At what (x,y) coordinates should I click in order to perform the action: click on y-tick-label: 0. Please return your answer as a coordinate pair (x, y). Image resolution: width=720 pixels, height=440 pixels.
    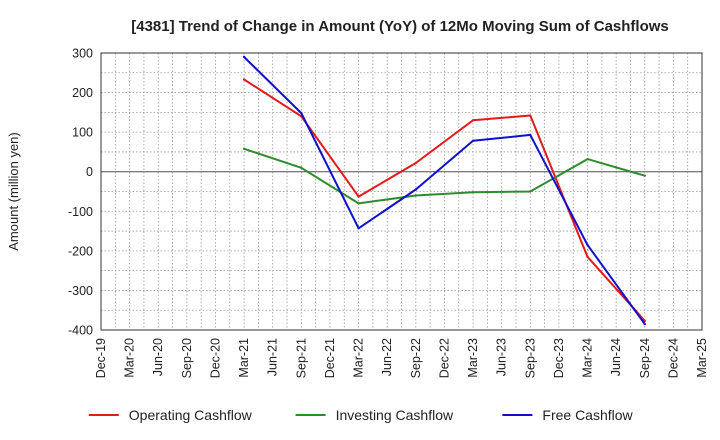
    Looking at the image, I should click on (89, 172).